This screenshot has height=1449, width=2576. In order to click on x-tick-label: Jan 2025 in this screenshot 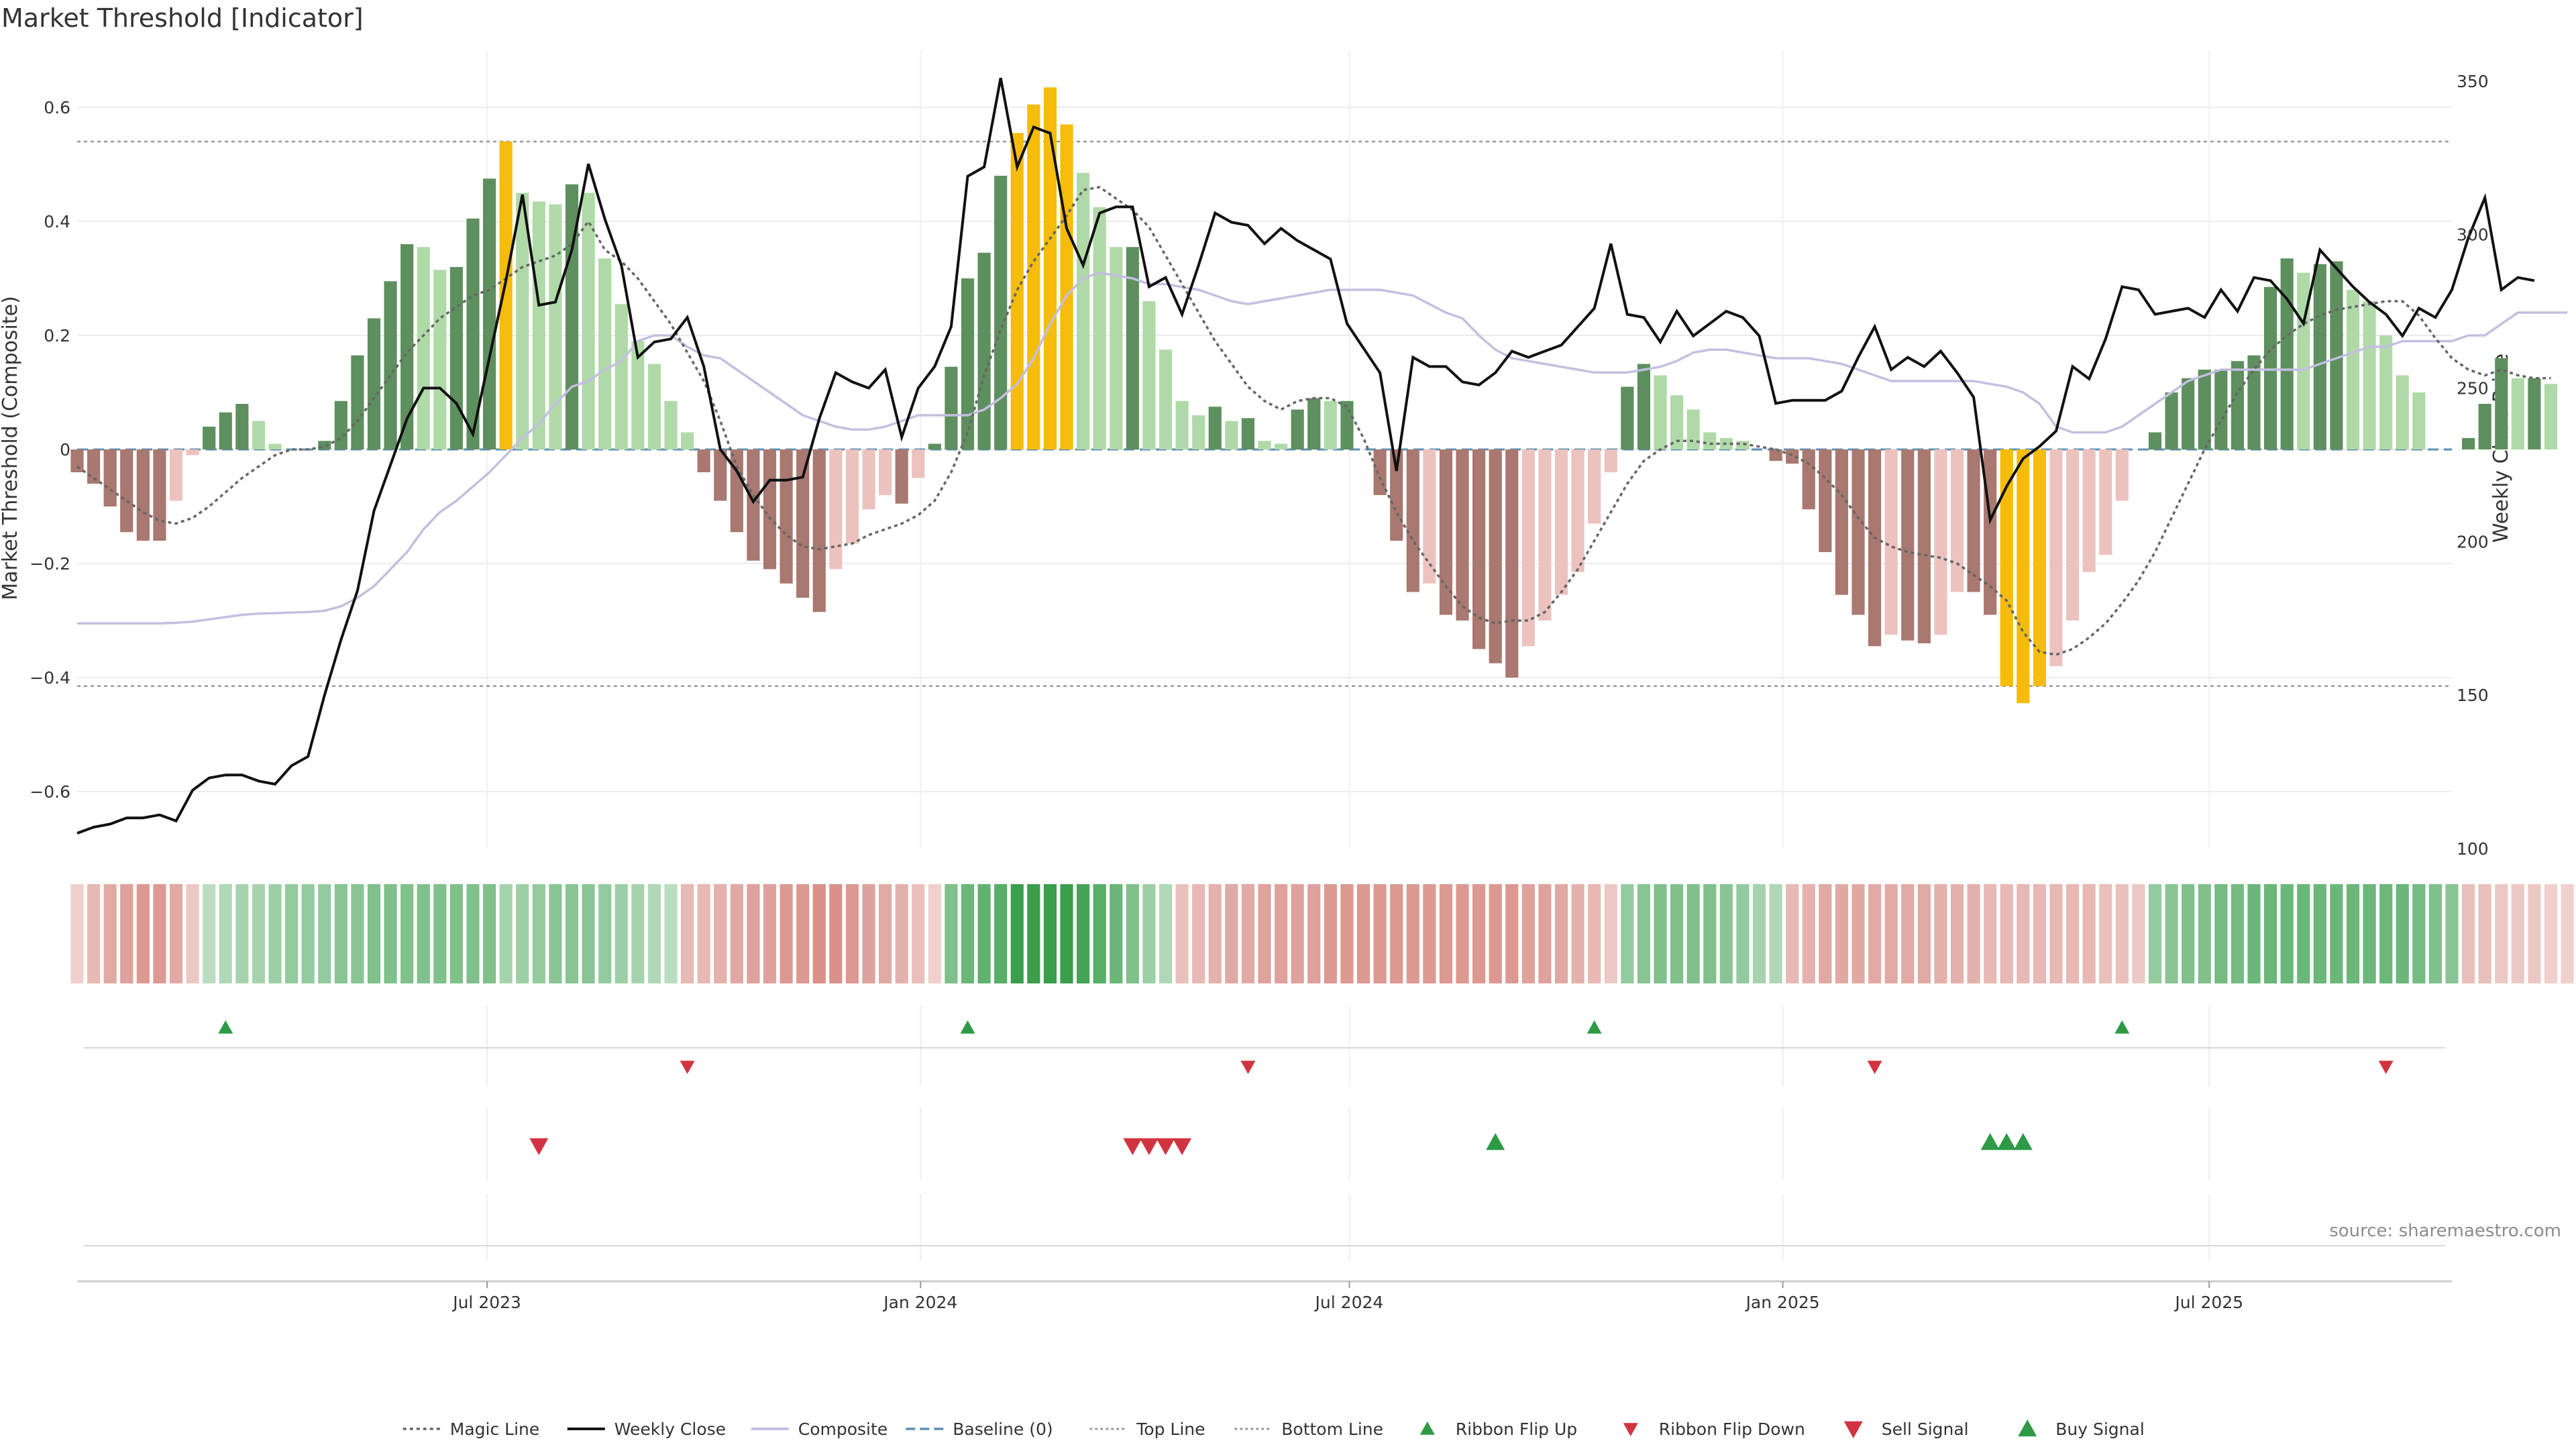, I will do `click(1782, 1302)`.